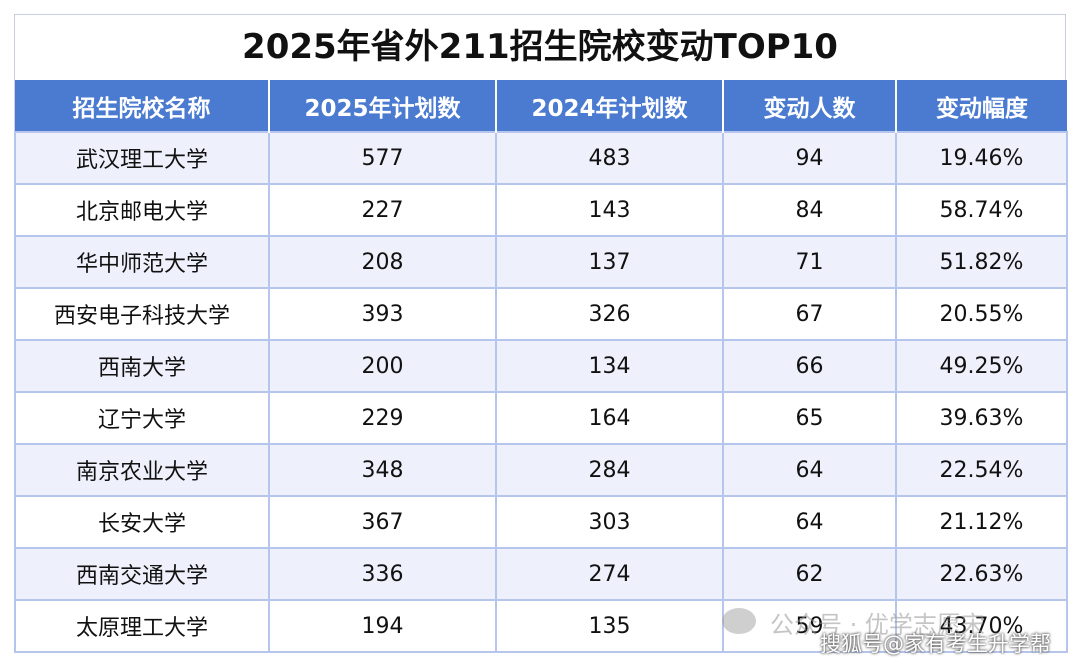 Image resolution: width=1080 pixels, height=666 pixels. Describe the element at coordinates (142, 626) in the screenshot. I see `table-cell: 太原理工大学` at that location.